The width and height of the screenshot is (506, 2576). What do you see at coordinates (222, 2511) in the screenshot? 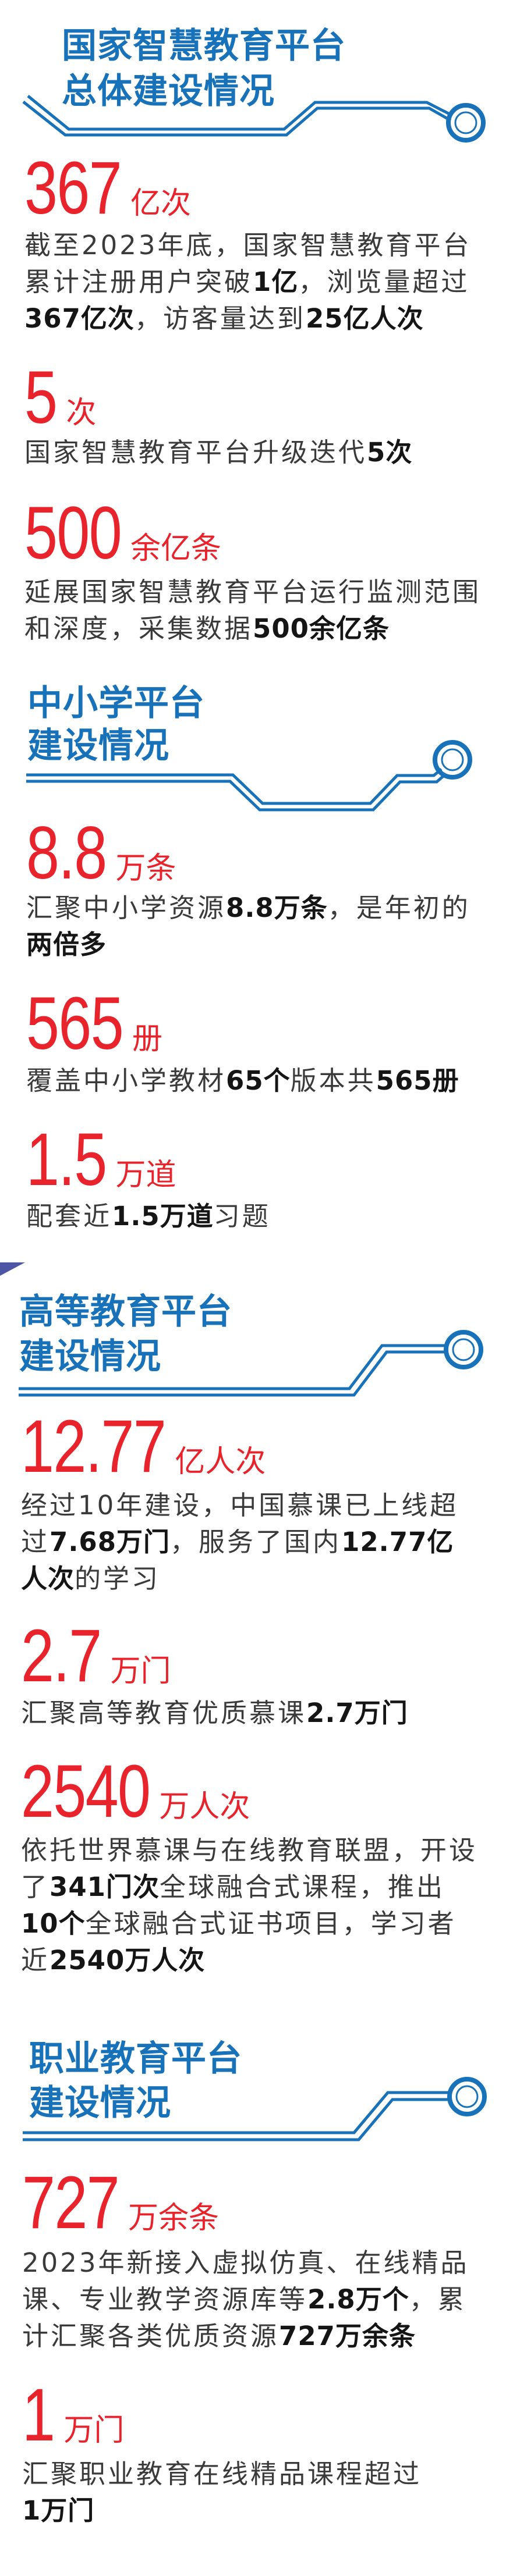
I see `description-line: 1万门` at bounding box center [222, 2511].